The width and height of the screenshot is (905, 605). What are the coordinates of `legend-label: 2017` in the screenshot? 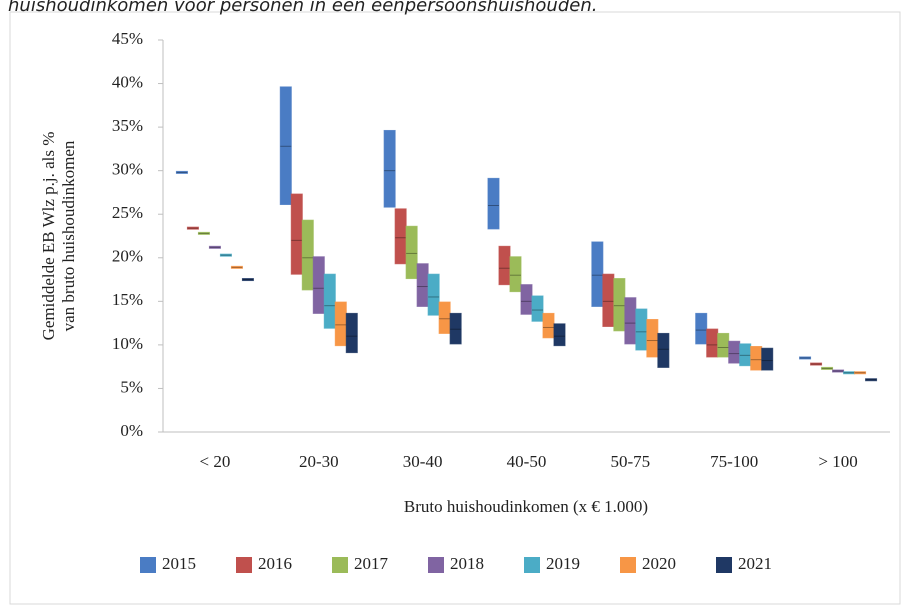 It's located at (371, 563).